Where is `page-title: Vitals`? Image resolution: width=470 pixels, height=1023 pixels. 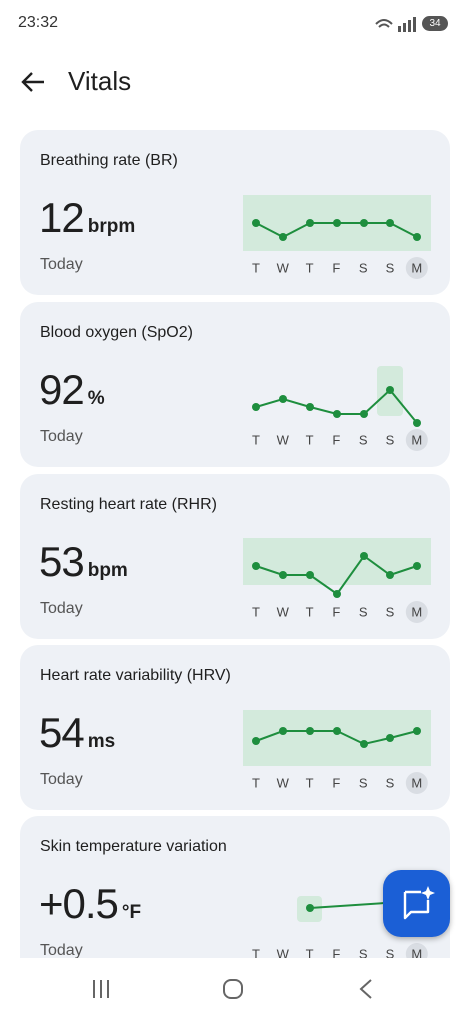 page-title: Vitals is located at coordinates (100, 81).